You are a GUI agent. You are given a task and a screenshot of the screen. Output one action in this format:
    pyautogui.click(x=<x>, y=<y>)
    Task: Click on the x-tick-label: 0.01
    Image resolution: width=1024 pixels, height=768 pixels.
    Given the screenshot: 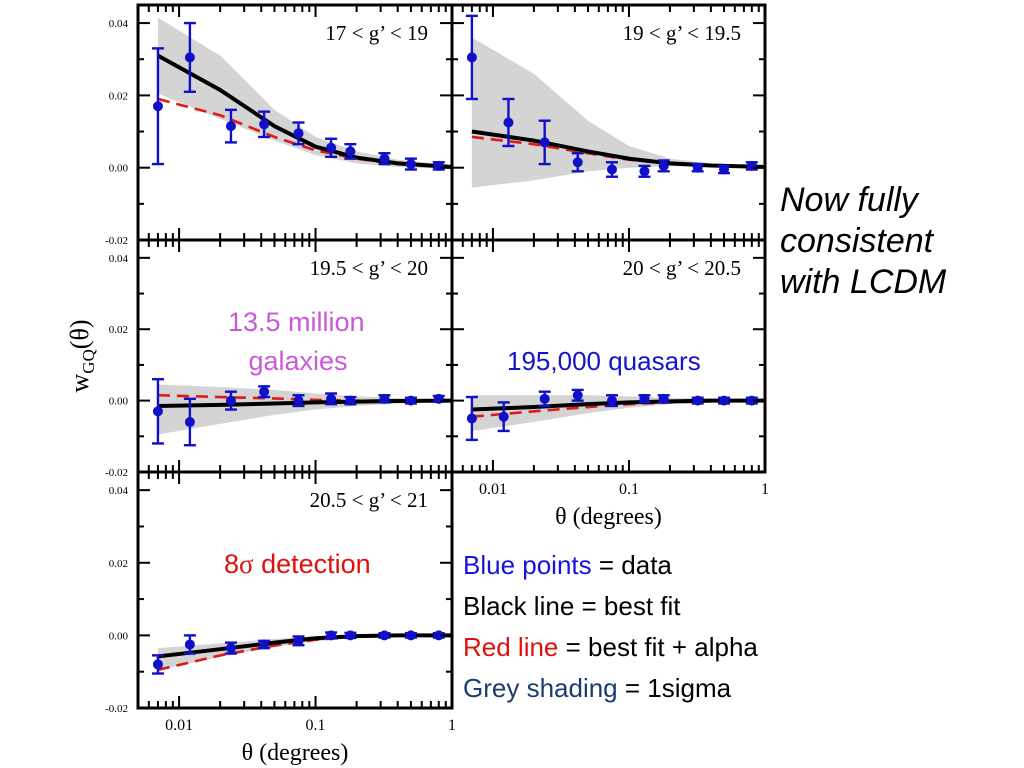 What is the action you would take?
    pyautogui.click(x=179, y=725)
    